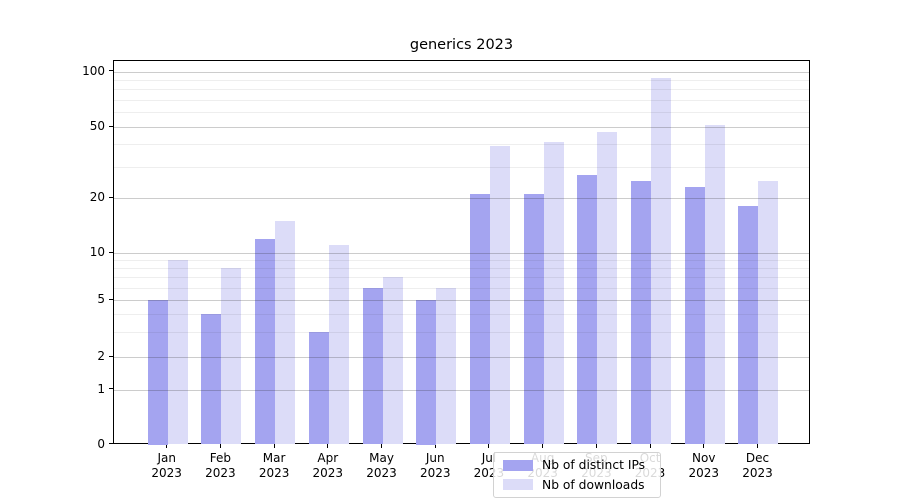 The image size is (900, 500). Describe the element at coordinates (499, 295) in the screenshot. I see `bar-downloads-jul` at that location.